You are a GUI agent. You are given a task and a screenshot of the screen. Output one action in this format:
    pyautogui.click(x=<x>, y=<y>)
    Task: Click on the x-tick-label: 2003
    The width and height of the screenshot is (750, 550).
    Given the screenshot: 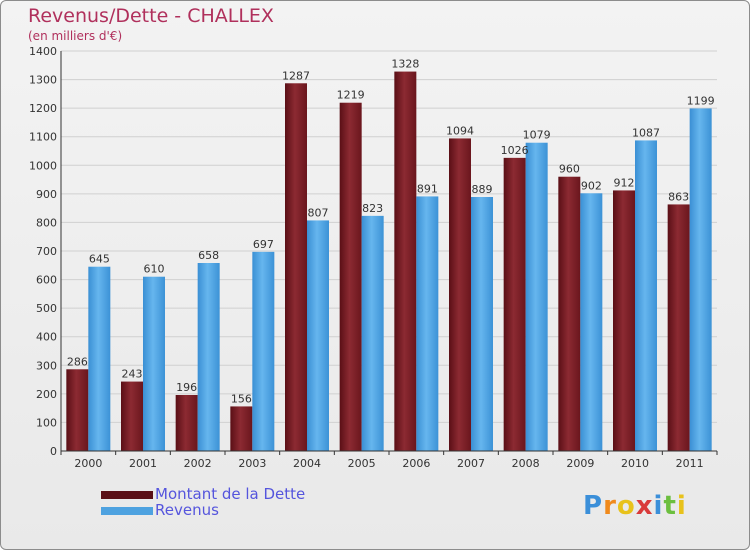 What is the action you would take?
    pyautogui.click(x=252, y=463)
    